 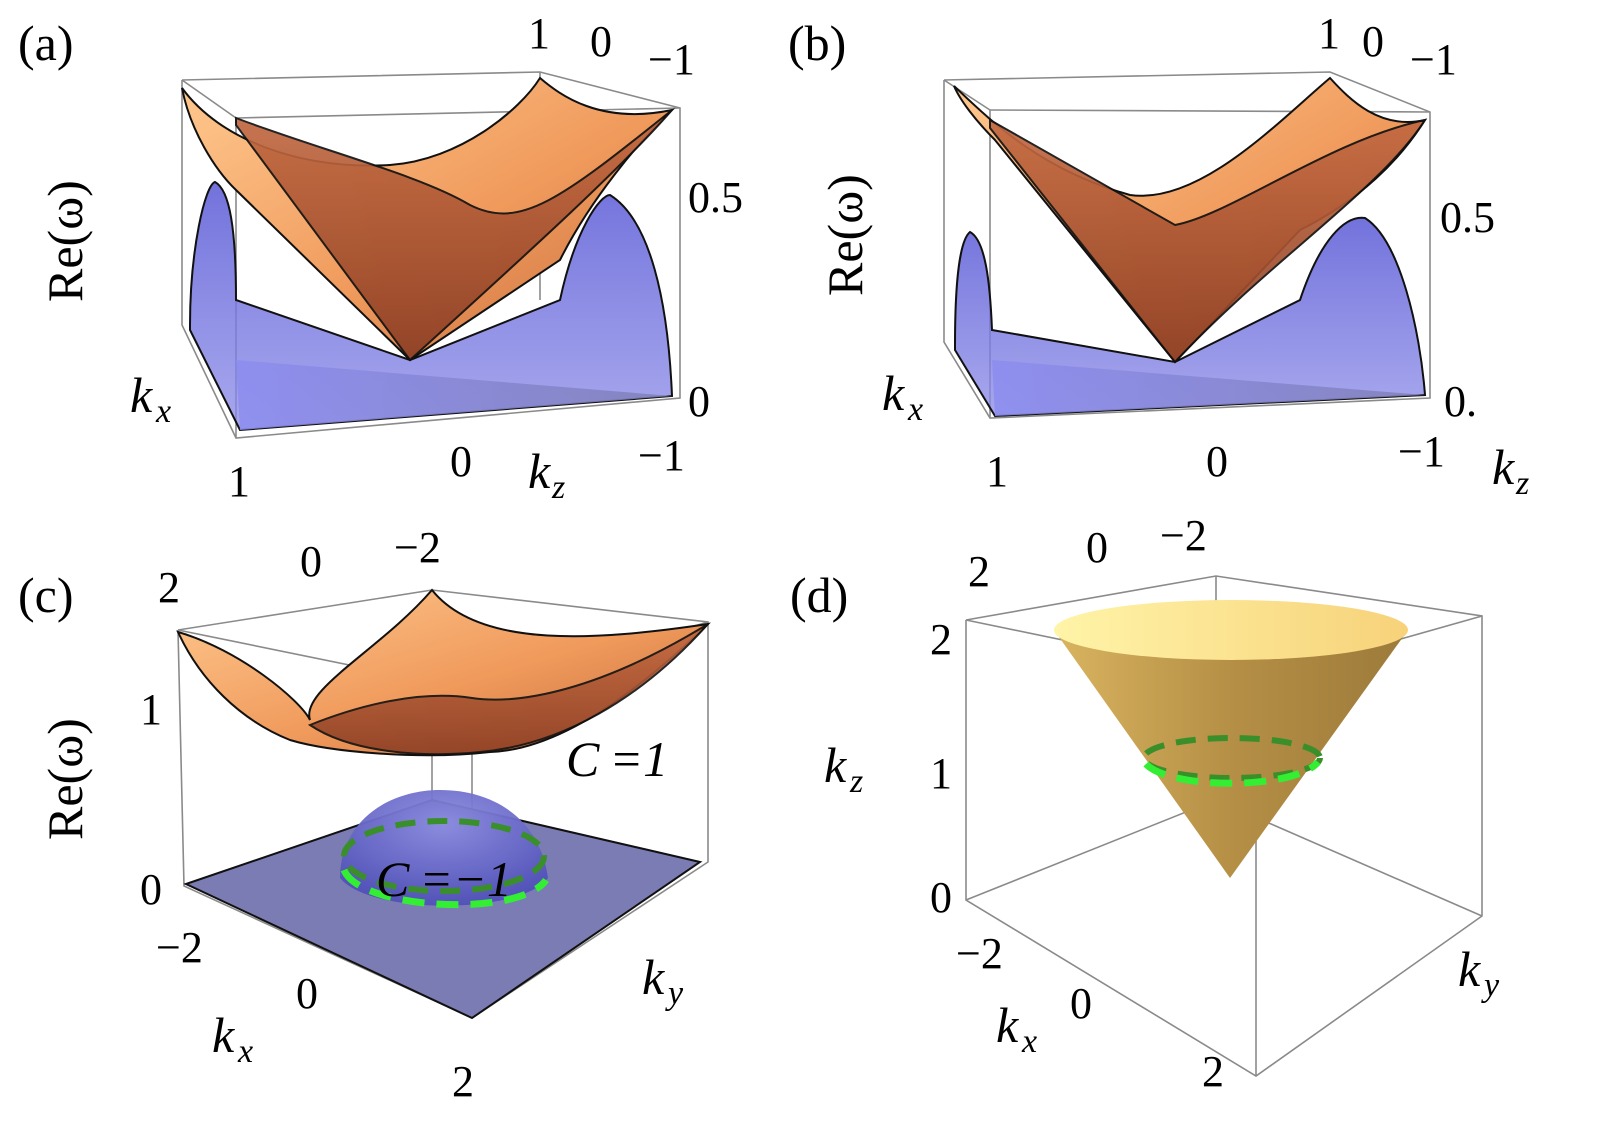 What do you see at coordinates (941, 639) in the screenshot?
I see `panel-d-vtick-2: 2` at bounding box center [941, 639].